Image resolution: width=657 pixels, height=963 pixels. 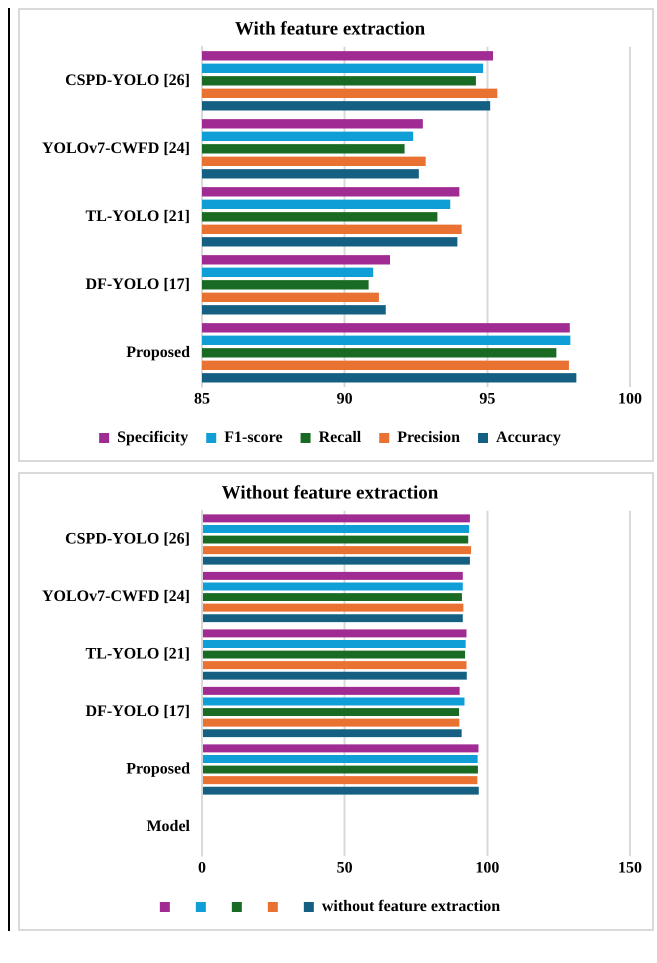 I want to click on x-tick-label: 85, so click(x=202, y=399).